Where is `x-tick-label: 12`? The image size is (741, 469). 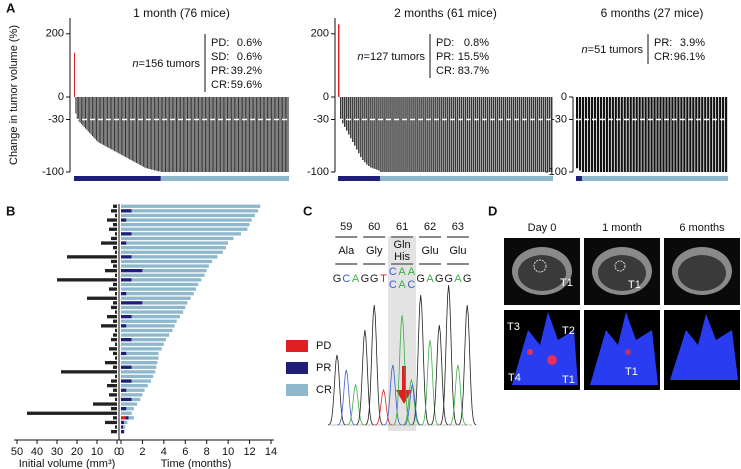 x-tick-label: 12 is located at coordinates (249, 452).